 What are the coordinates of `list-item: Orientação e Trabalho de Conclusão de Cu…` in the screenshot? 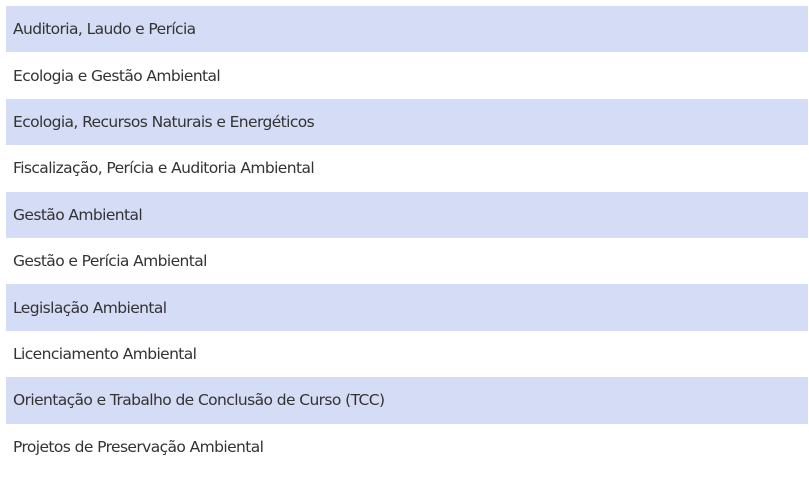 It's located at (407, 400).